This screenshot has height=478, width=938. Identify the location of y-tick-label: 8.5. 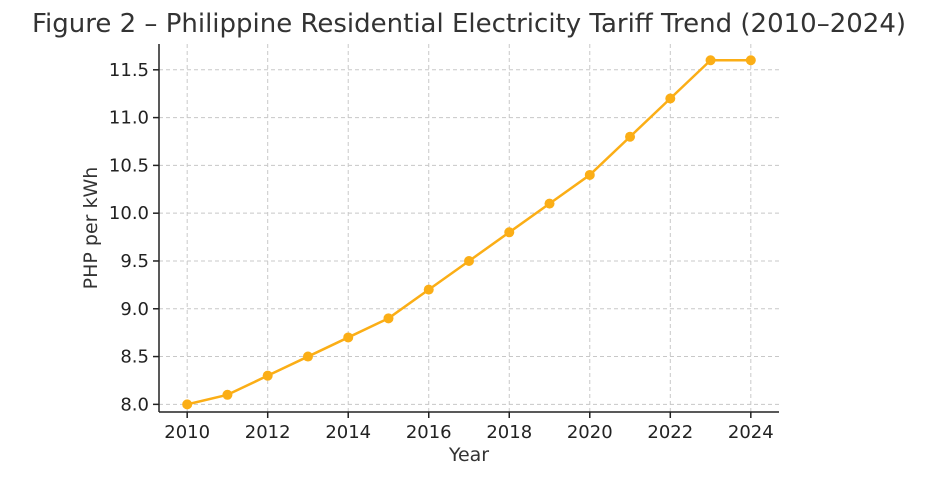
(134, 357).